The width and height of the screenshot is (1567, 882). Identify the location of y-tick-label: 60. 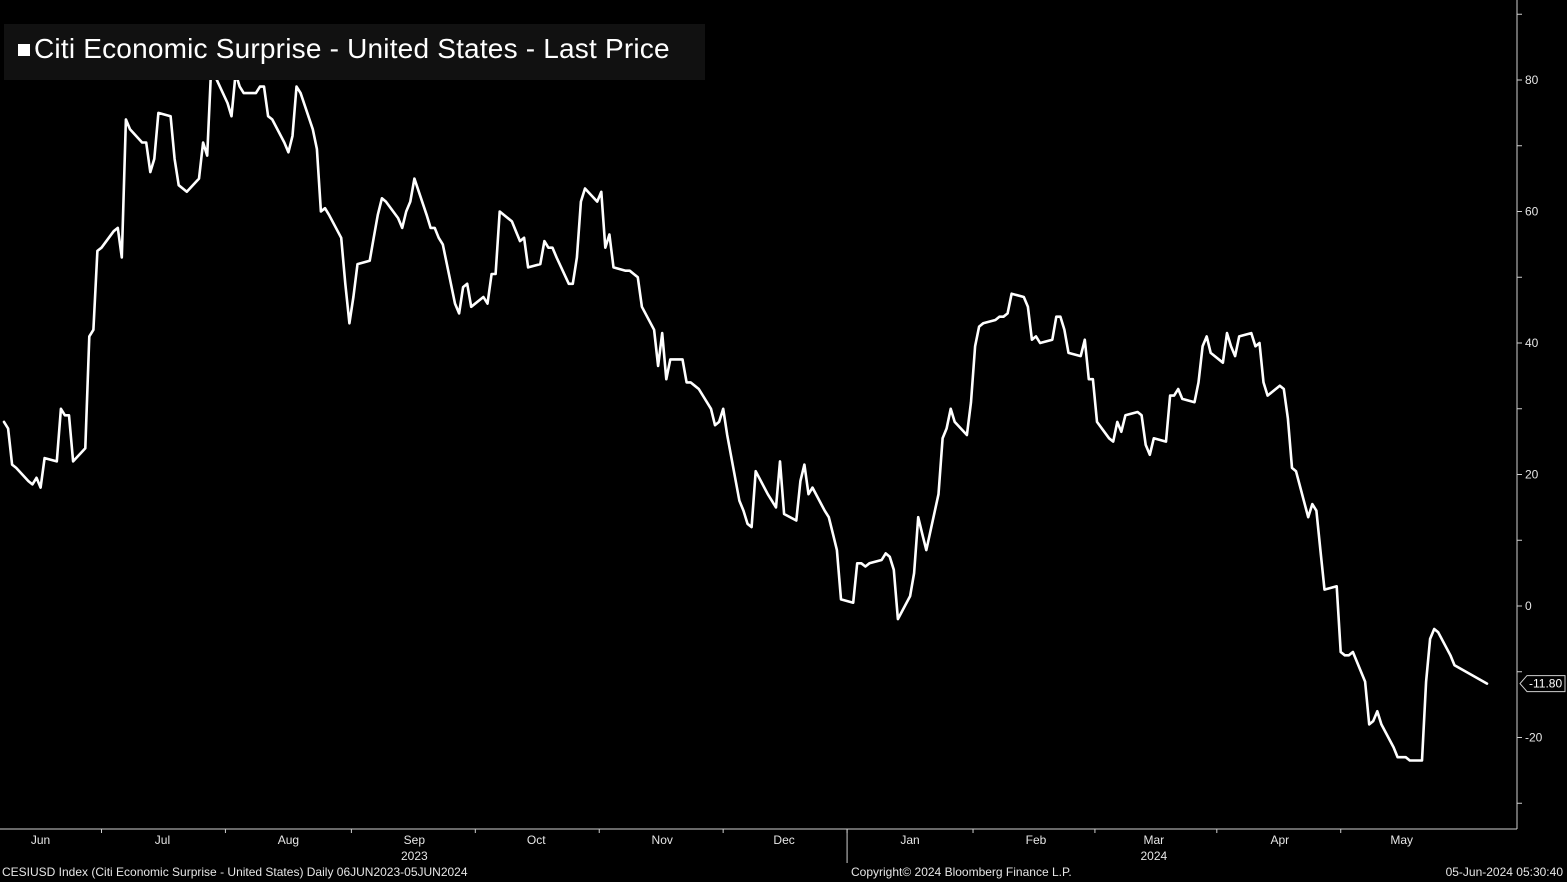
(1532, 212).